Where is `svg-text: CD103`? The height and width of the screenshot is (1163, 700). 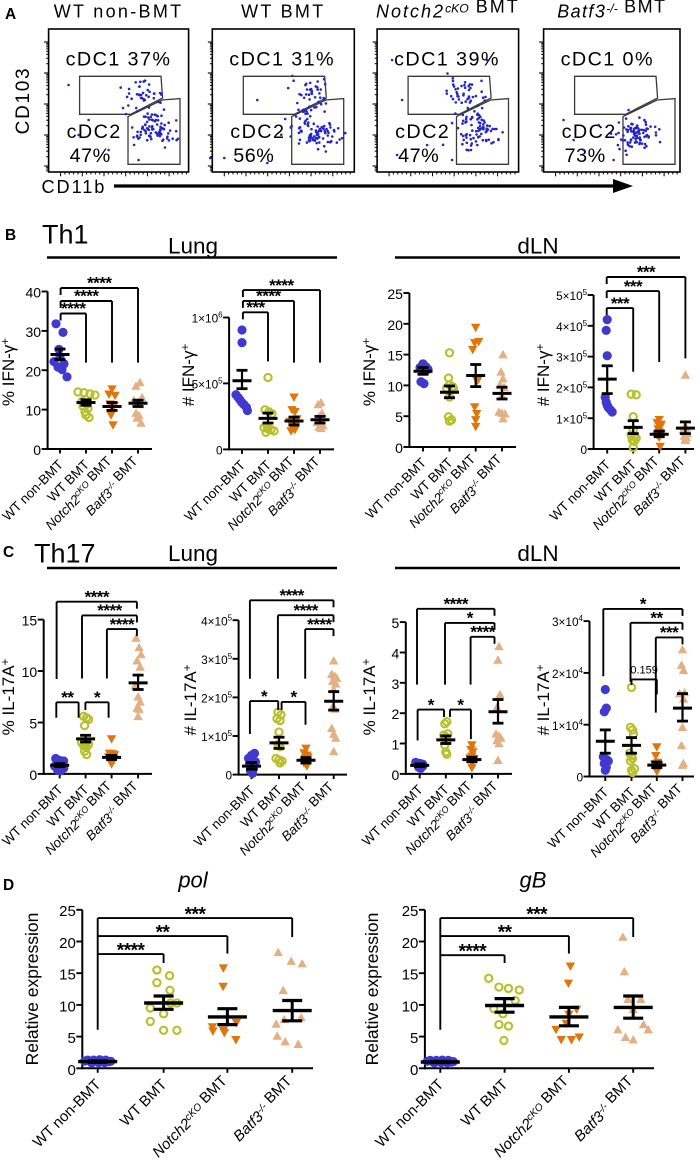
svg-text: CD103 is located at coordinates (23, 101).